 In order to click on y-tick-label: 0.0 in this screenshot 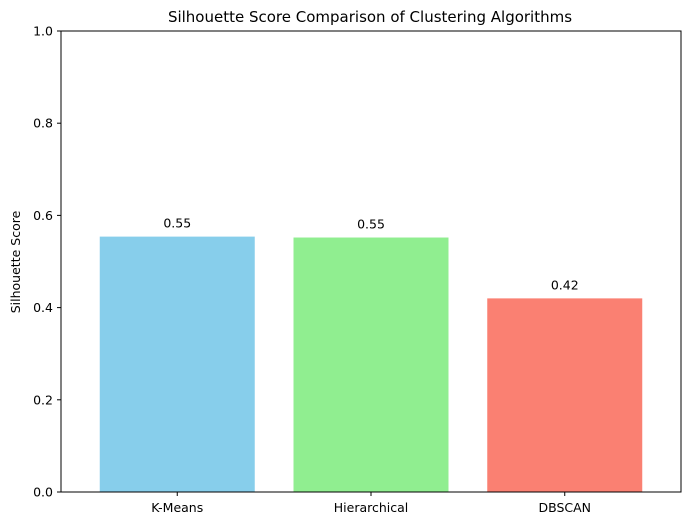, I will do `click(43, 492)`.